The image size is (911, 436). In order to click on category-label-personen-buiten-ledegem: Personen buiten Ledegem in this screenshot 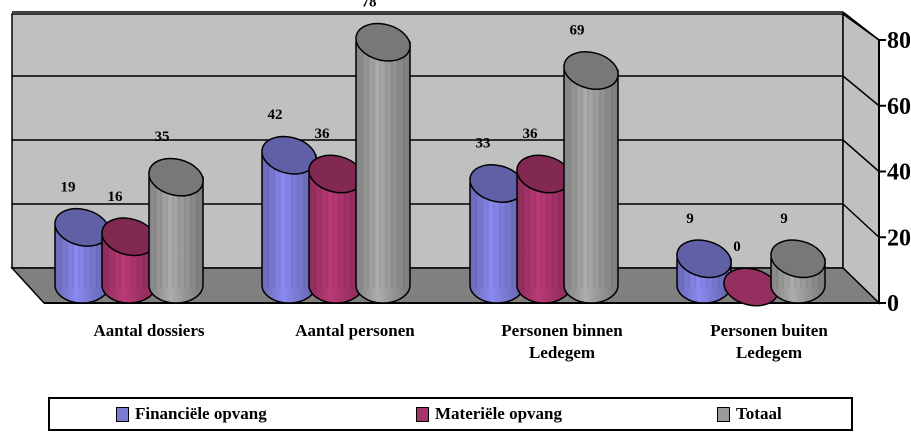, I will do `click(769, 341)`.